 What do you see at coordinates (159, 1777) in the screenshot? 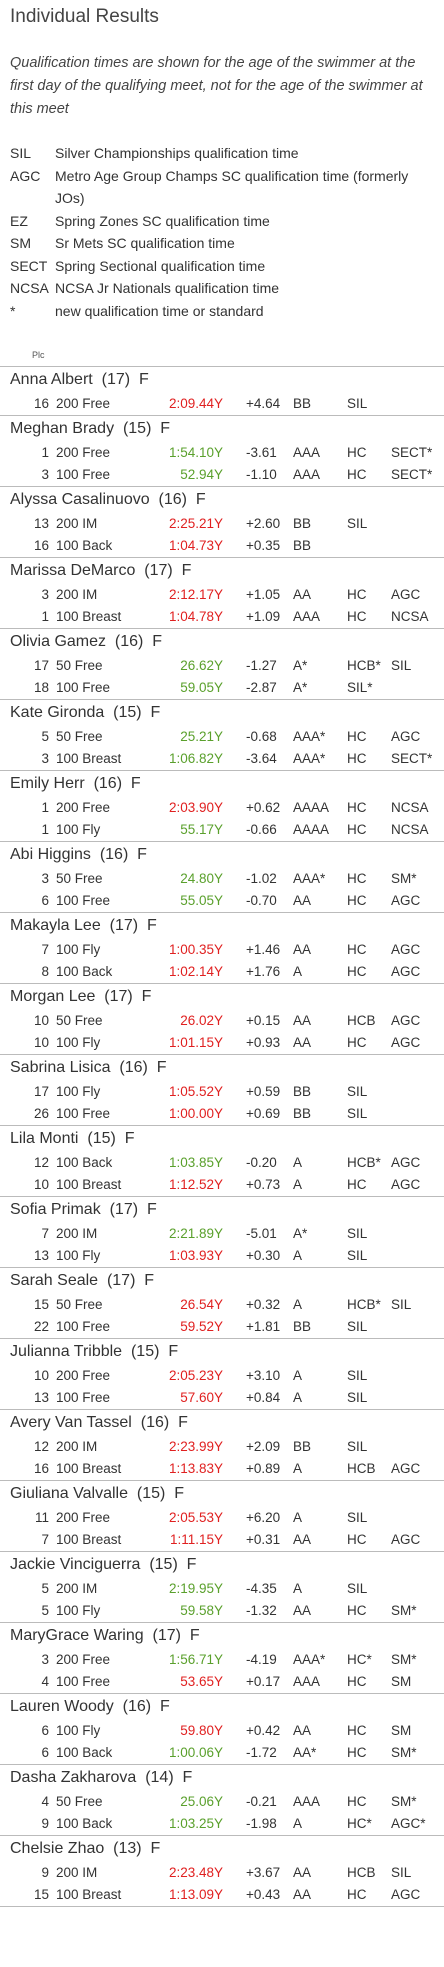
I see `age: (14)` at bounding box center [159, 1777].